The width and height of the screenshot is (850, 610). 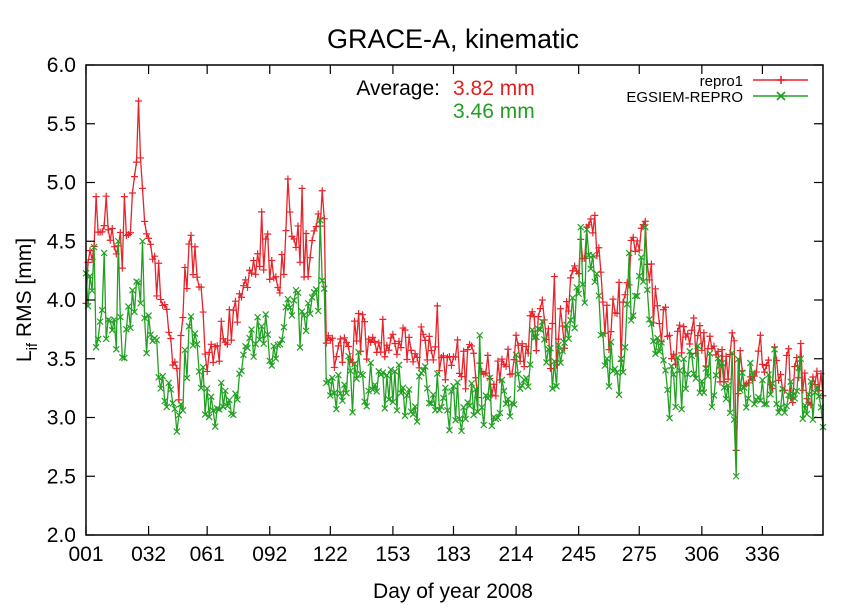 What do you see at coordinates (207, 554) in the screenshot?
I see `x-tick-label: 061` at bounding box center [207, 554].